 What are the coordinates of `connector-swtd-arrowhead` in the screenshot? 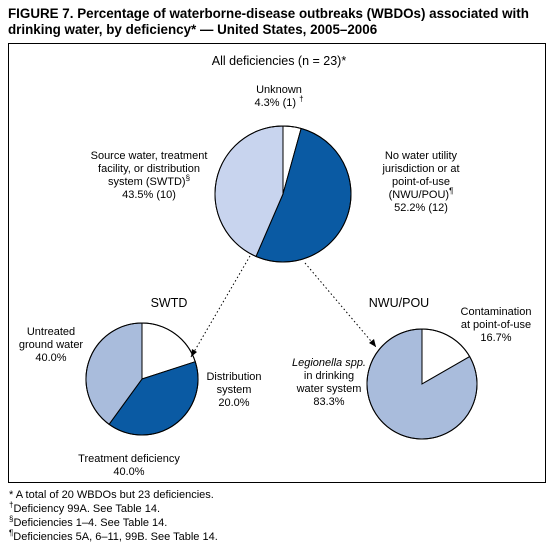 It's located at (194, 353).